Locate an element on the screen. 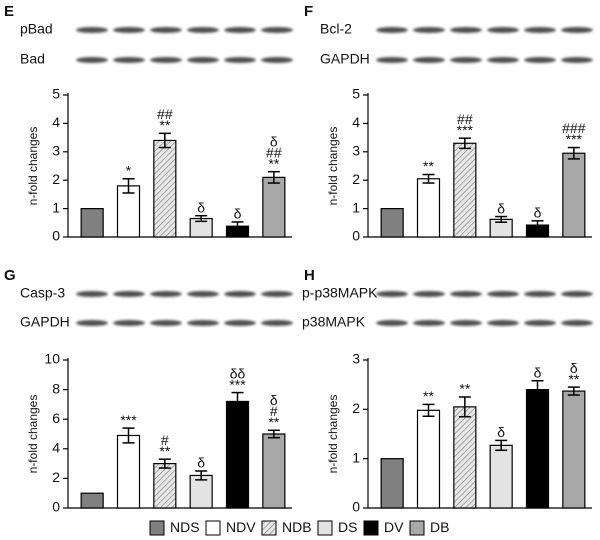 This screenshot has height=540, width=600. legend-label: NDV is located at coordinates (241, 527).